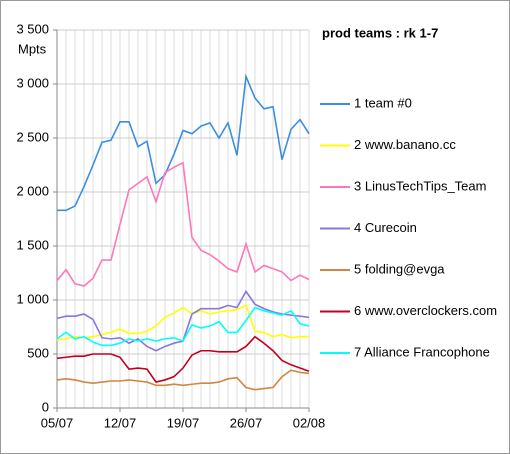 Image resolution: width=510 pixels, height=454 pixels. What do you see at coordinates (309, 422) in the screenshot?
I see `x-tick-label: 02/08` at bounding box center [309, 422].